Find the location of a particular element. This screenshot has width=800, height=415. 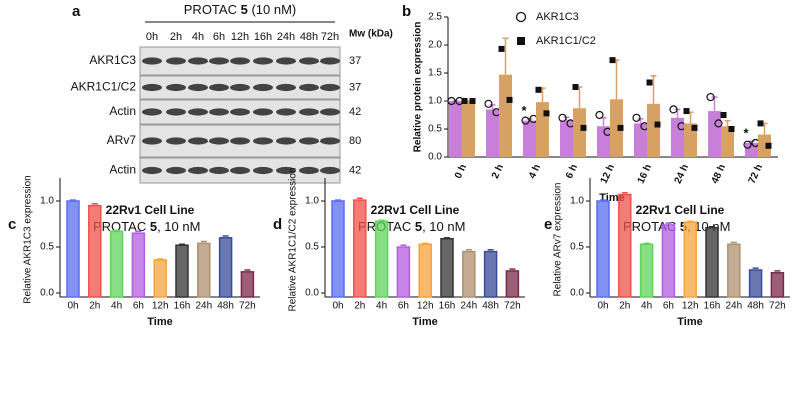

panel-label: b is located at coordinates (406, 11).